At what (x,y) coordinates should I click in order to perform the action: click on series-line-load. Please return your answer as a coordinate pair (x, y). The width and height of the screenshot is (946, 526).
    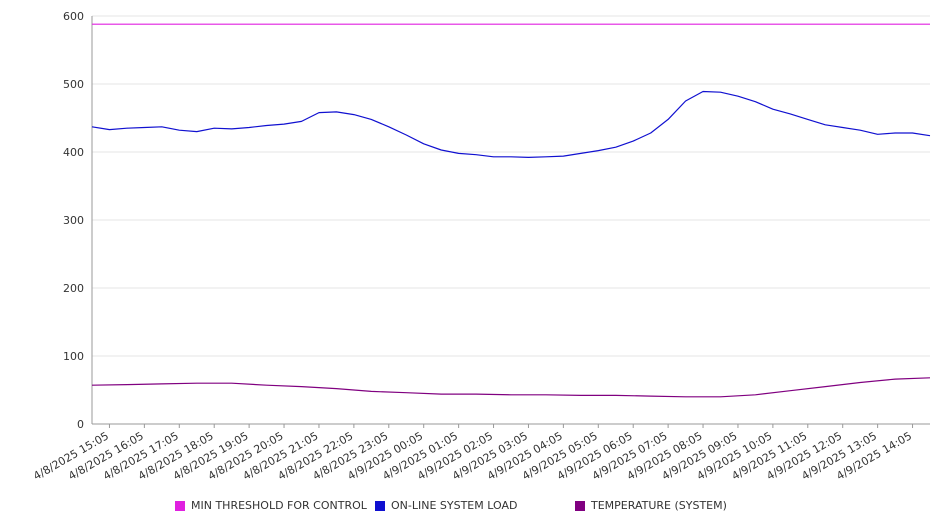
    Looking at the image, I should click on (511, 124).